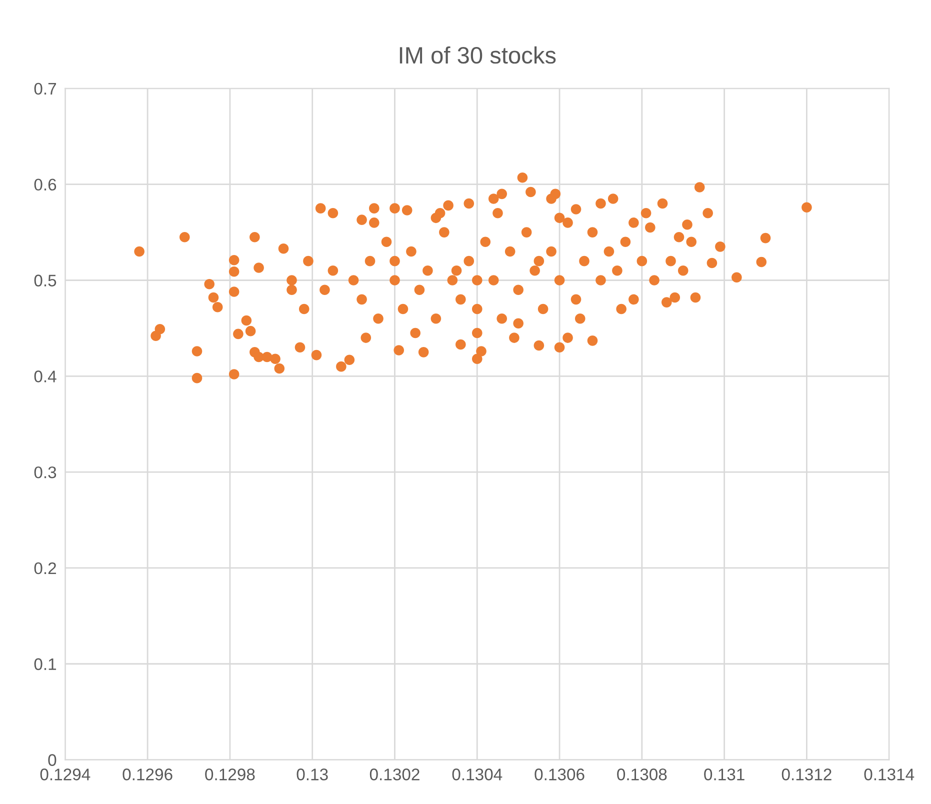  Describe the element at coordinates (724, 774) in the screenshot. I see `x-tick-label: 0.131` at that location.